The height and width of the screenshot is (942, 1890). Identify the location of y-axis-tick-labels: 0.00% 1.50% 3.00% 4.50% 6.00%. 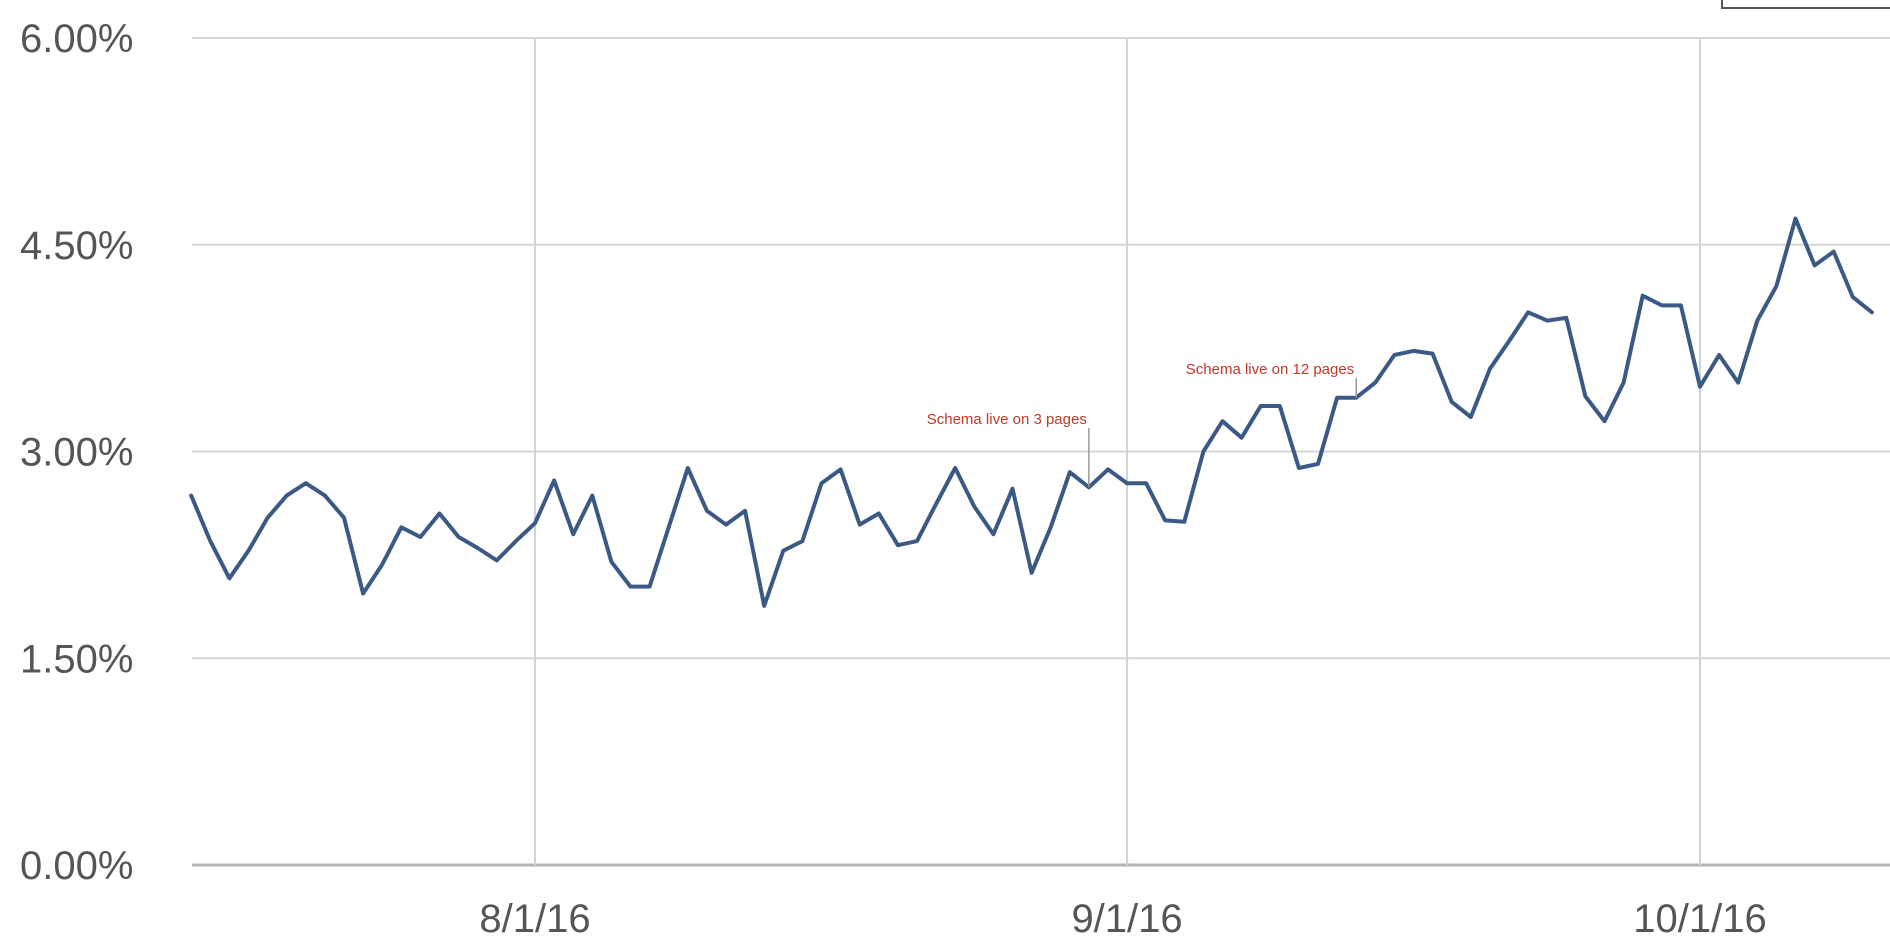
(76, 452).